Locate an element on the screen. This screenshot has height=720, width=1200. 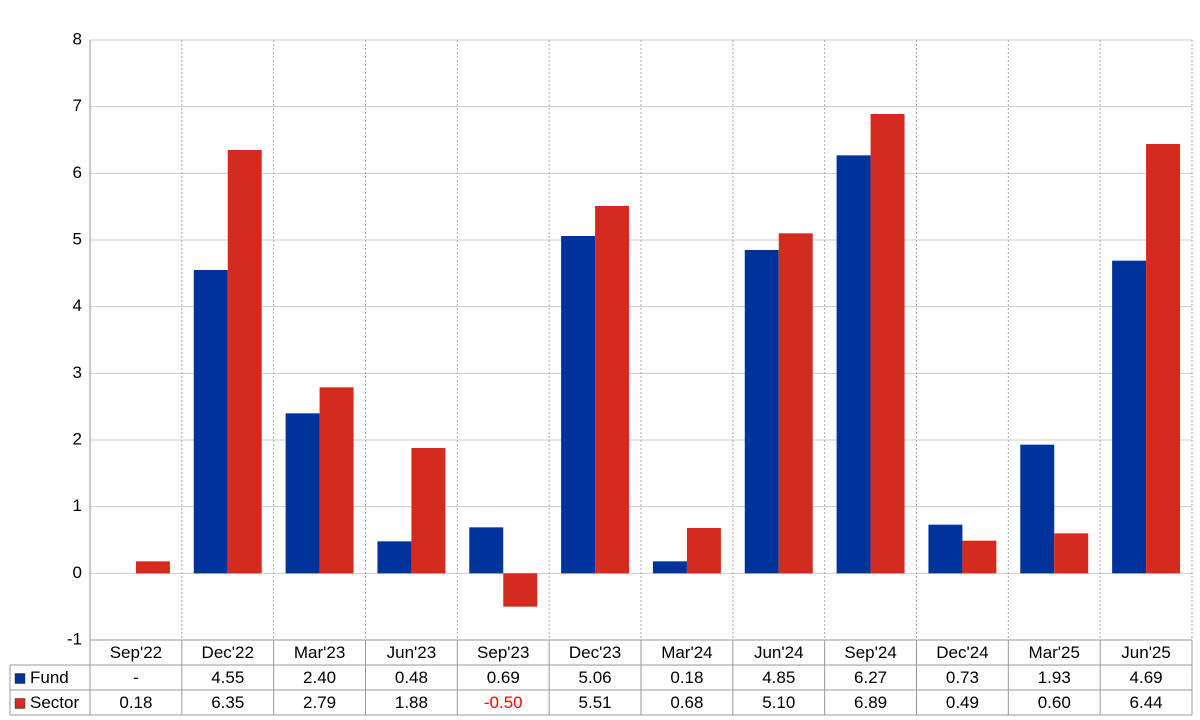
x-tick-label: Jun'23 is located at coordinates (412, 652).